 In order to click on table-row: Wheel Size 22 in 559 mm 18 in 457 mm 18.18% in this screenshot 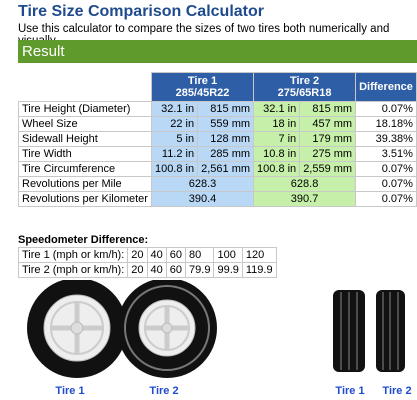, I will do `click(217, 124)`.